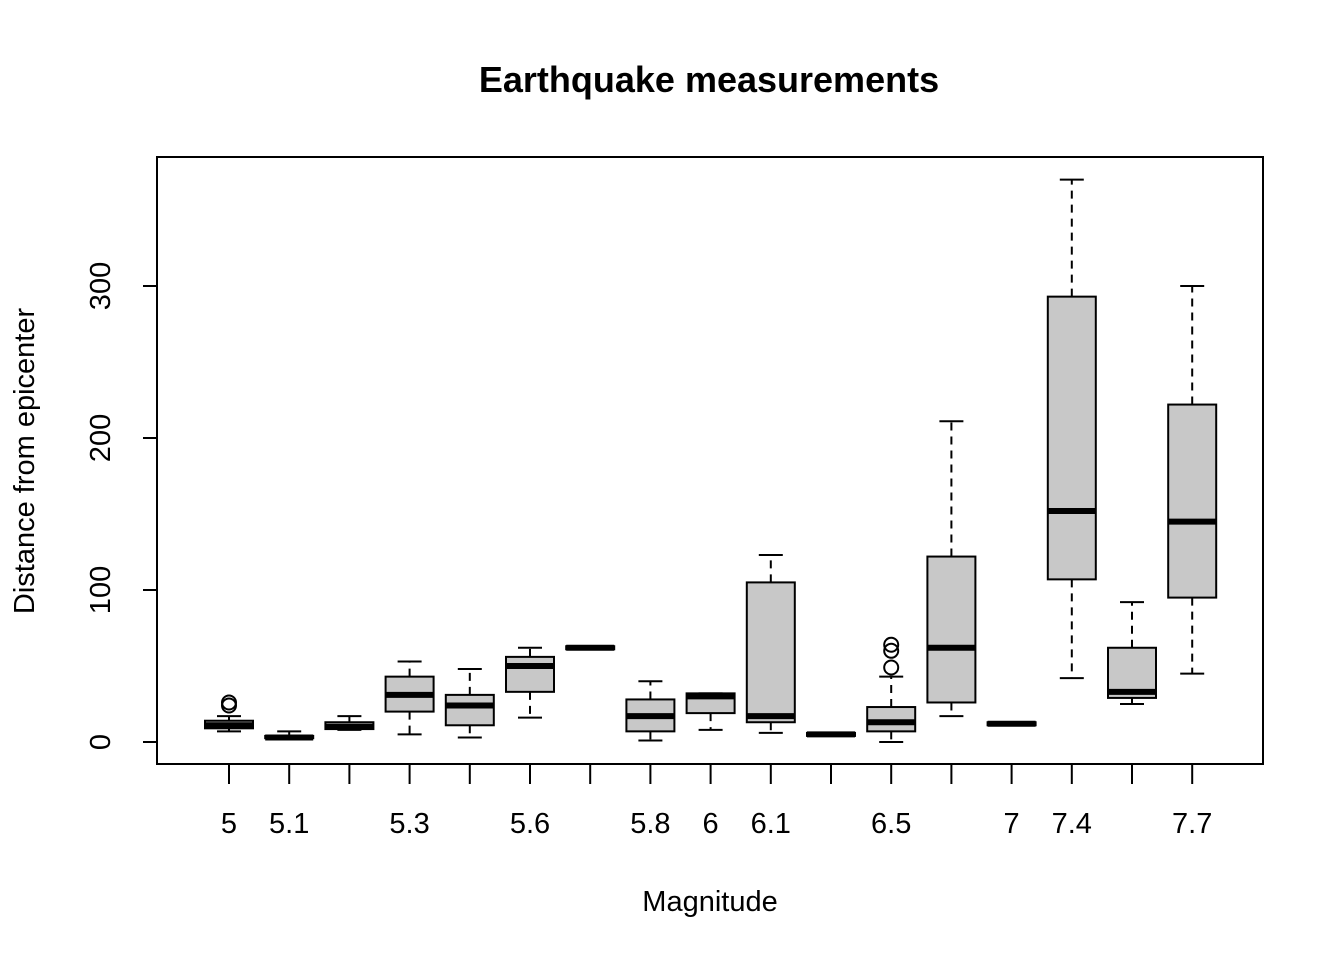 Image resolution: width=1344 pixels, height=965 pixels. Describe the element at coordinates (650, 824) in the screenshot. I see `x-tick-label: 5.8` at that location.